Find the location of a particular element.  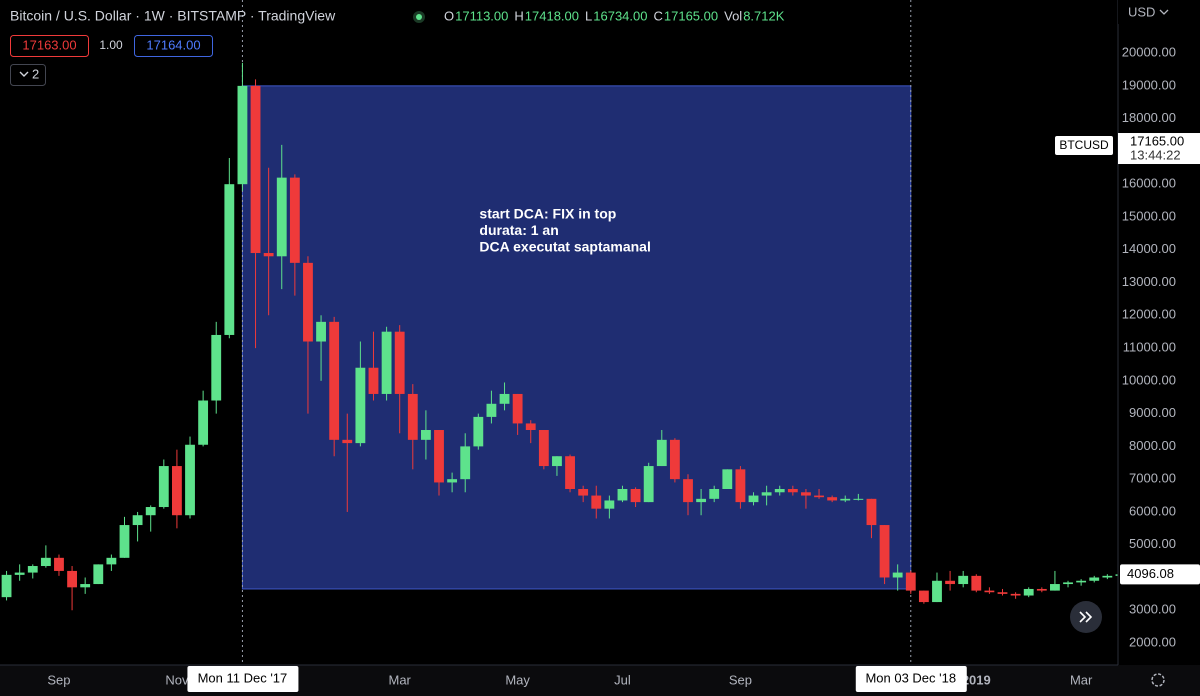

y-tick-label: 10000.00 is located at coordinates (1149, 379).